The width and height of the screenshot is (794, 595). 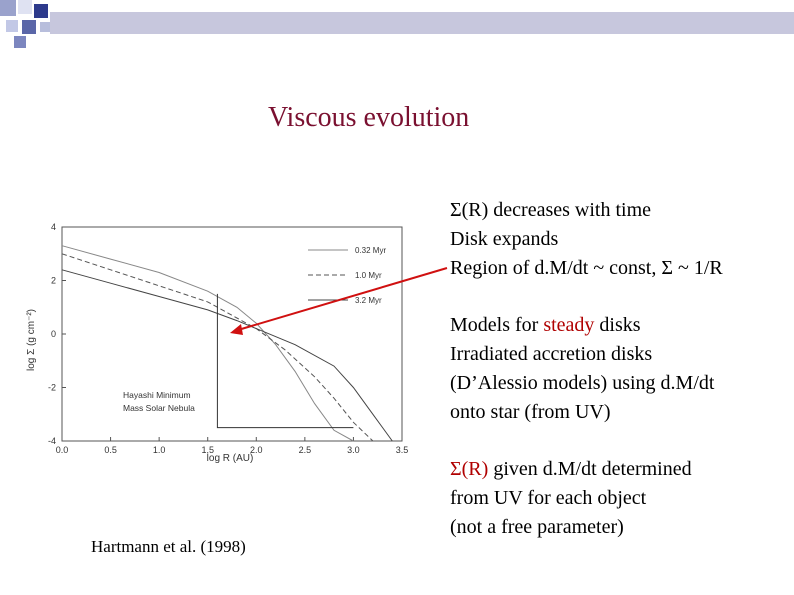 What do you see at coordinates (62, 450) in the screenshot?
I see `x-tick-label: 0.0` at bounding box center [62, 450].